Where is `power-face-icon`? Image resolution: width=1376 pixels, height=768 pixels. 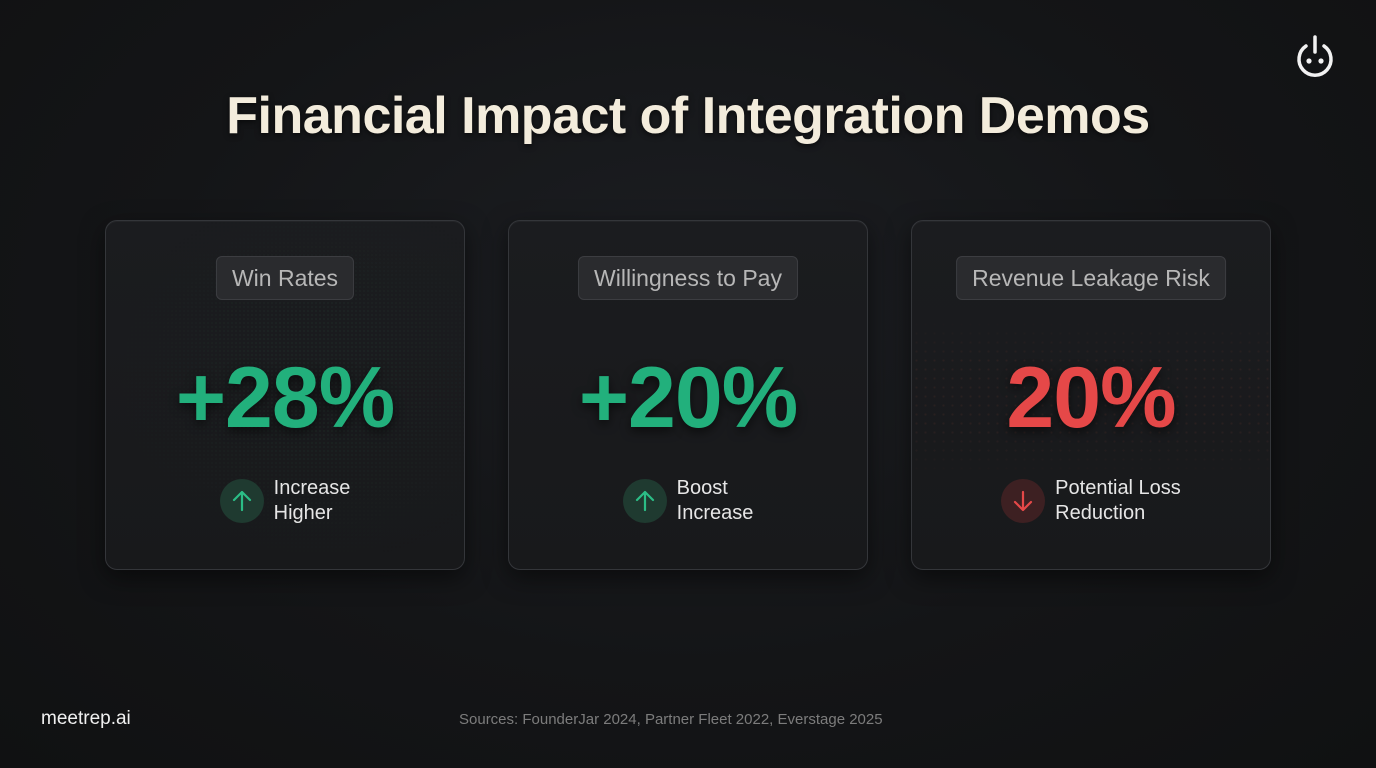
power-face-icon is located at coordinates (1315, 56).